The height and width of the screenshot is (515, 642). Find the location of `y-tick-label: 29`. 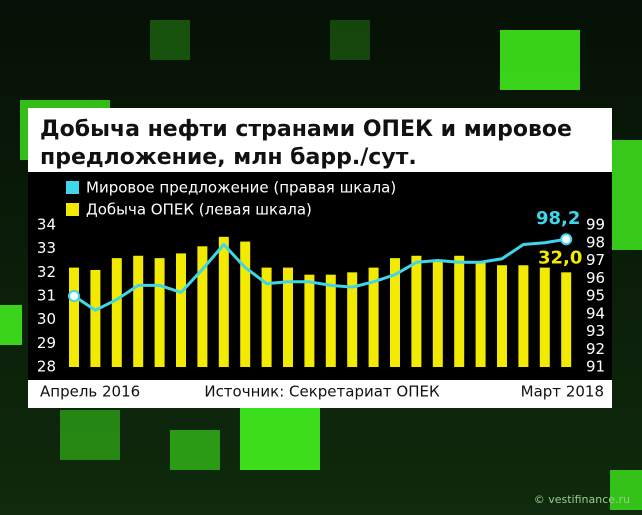

y-tick-label: 29 is located at coordinates (46, 343).